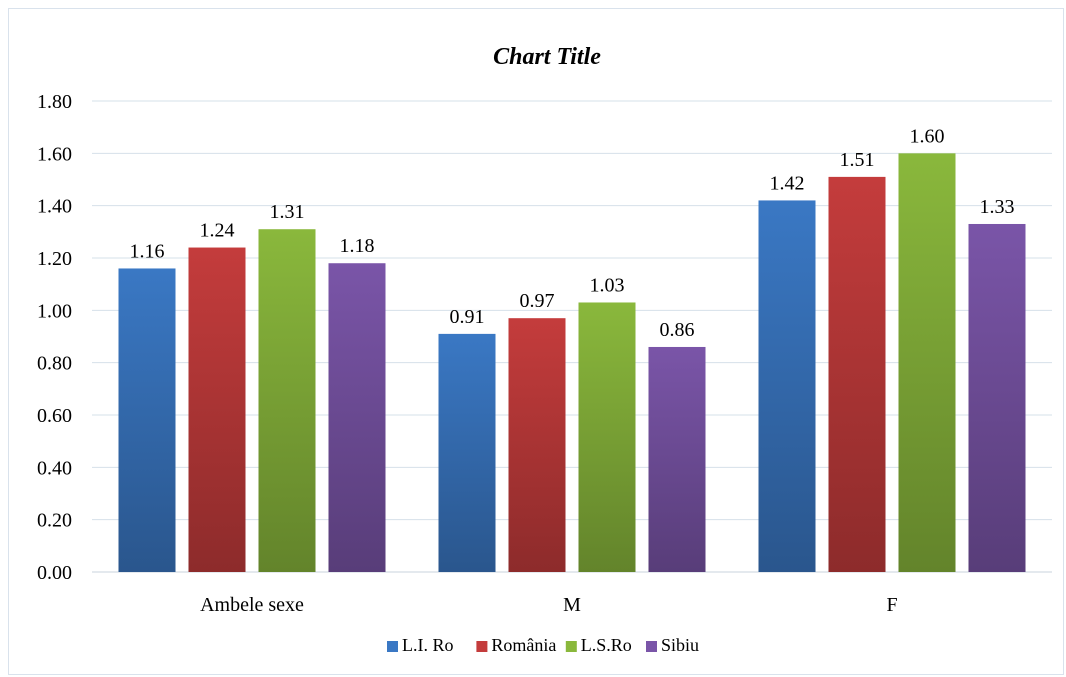 This screenshot has width=1066, height=677. I want to click on legend-label: România, so click(523, 645).